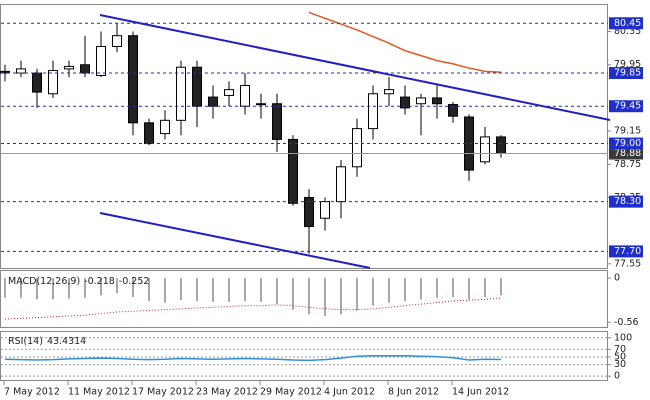  I want to click on level-label: 77.70, so click(627, 251).